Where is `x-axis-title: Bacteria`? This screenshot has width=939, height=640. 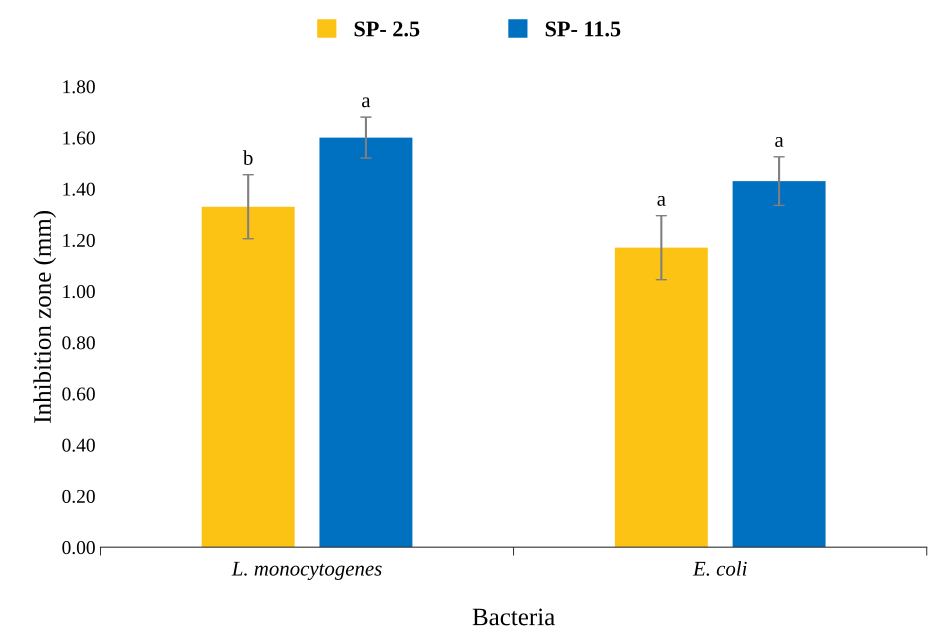 x-axis-title: Bacteria is located at coordinates (513, 617).